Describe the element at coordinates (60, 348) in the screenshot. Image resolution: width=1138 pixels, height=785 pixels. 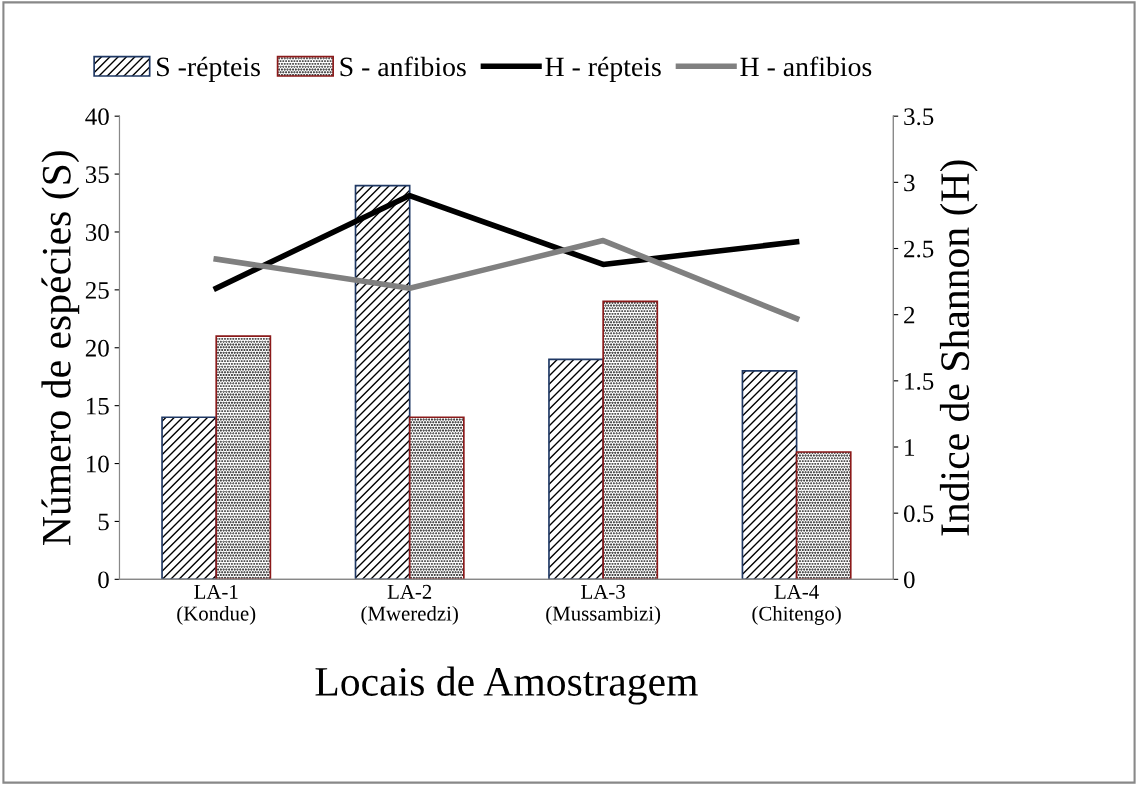
I see `y-axis-title: Número de espécies (S)` at that location.